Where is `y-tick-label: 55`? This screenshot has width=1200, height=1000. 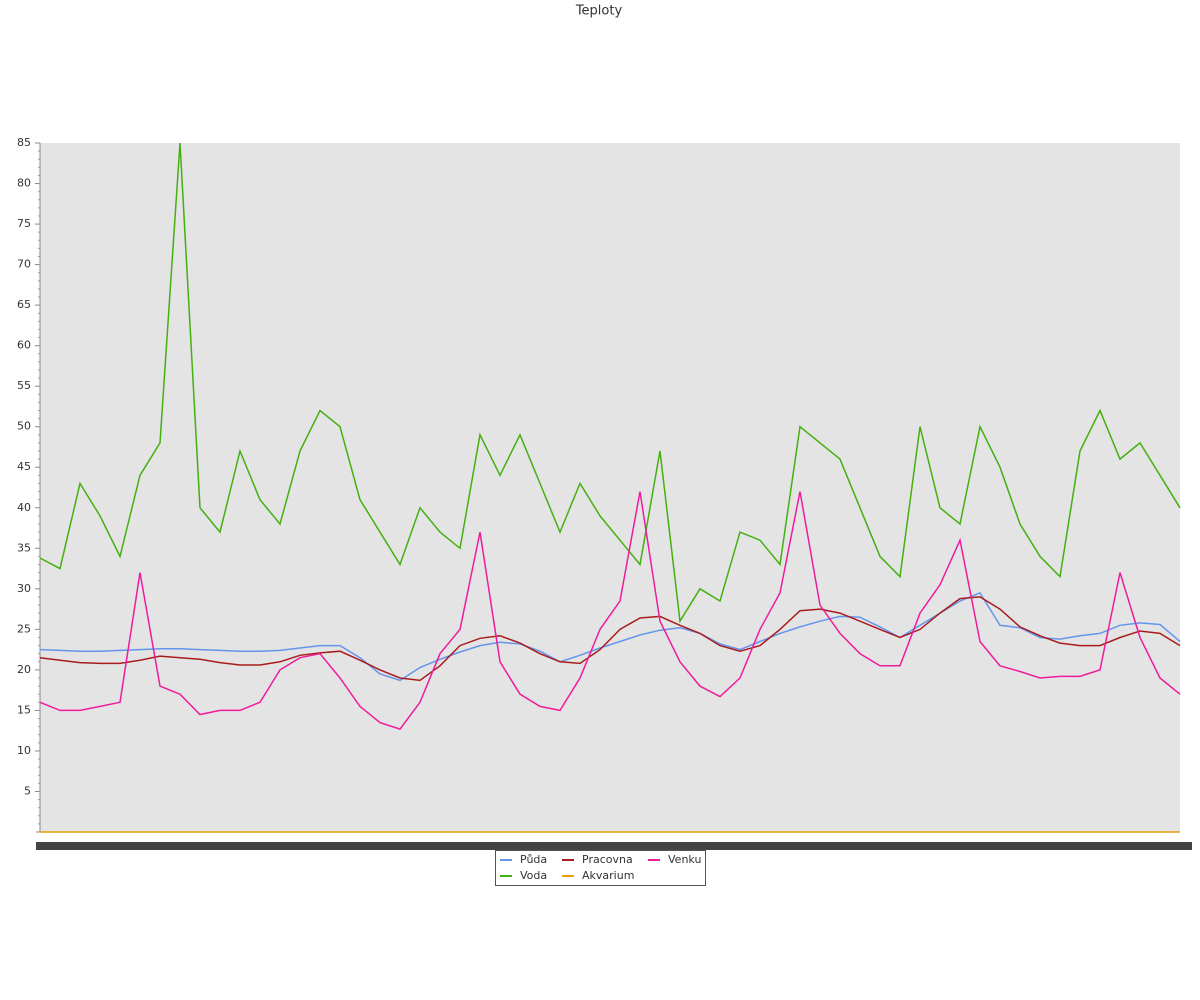
y-tick-label: 55 is located at coordinates (24, 385).